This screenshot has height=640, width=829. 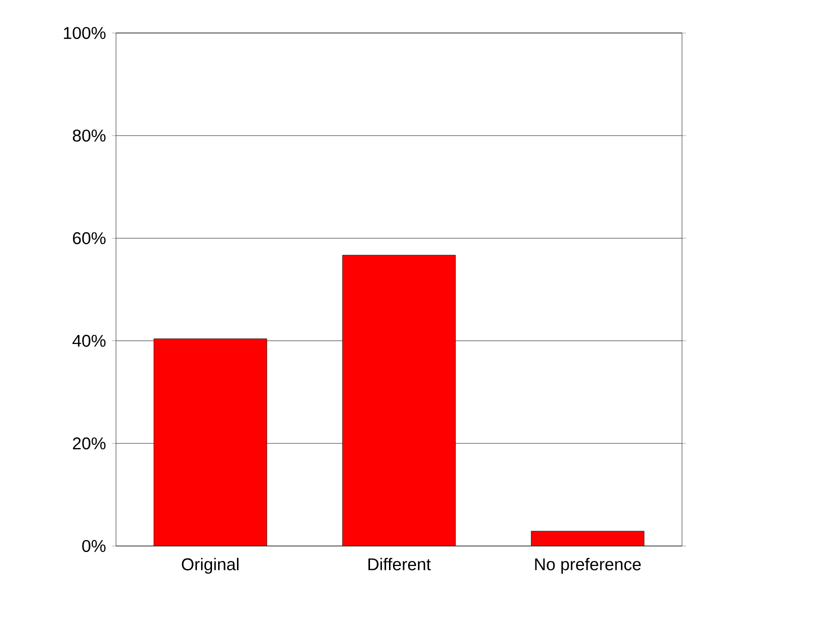 I want to click on y-tick-label: 40%, so click(x=89, y=340).